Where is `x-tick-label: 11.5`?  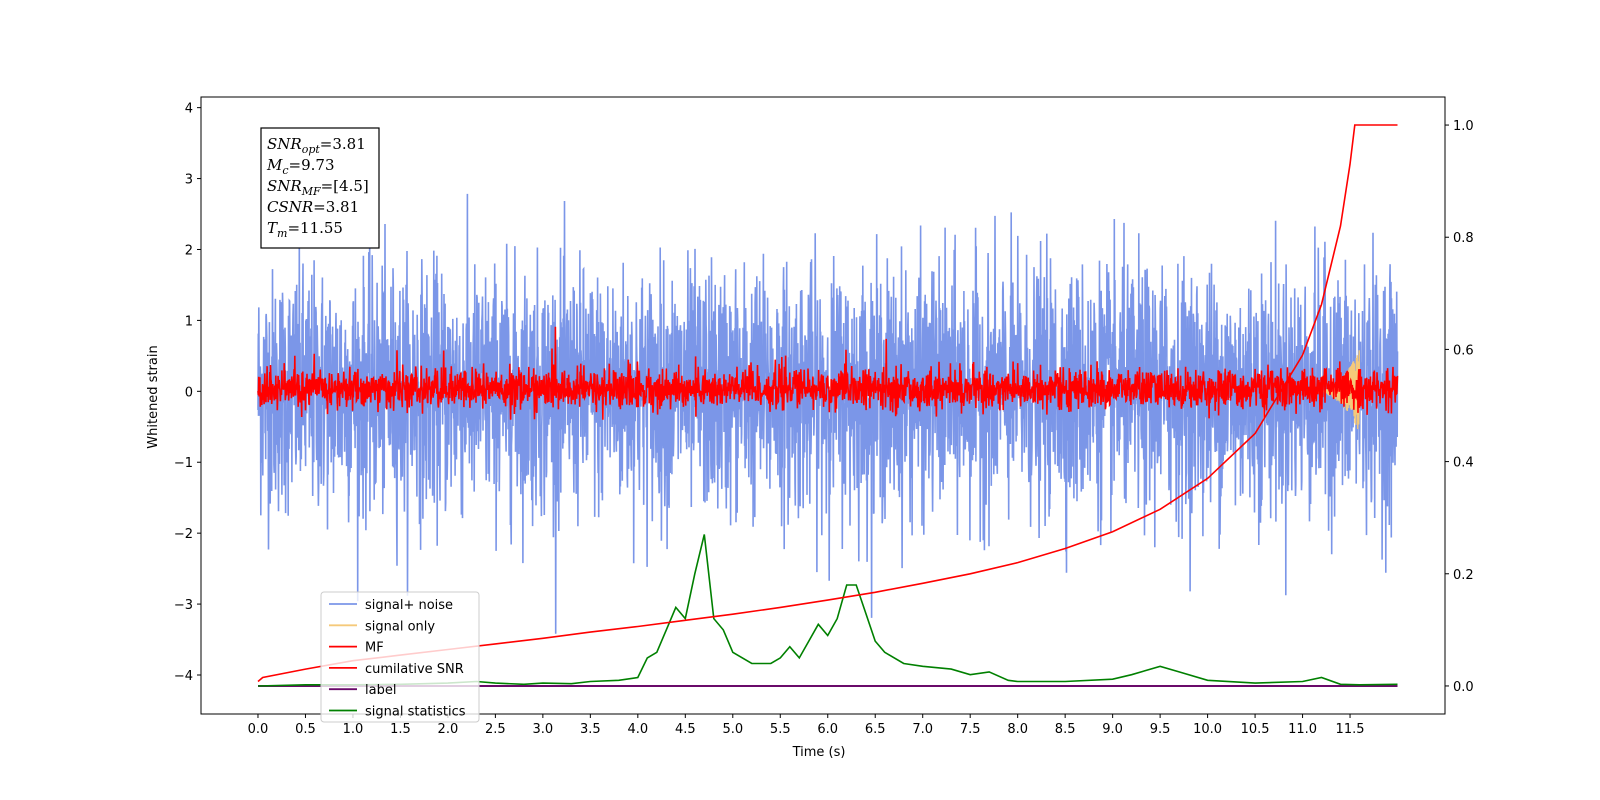 x-tick-label: 11.5 is located at coordinates (1350, 729).